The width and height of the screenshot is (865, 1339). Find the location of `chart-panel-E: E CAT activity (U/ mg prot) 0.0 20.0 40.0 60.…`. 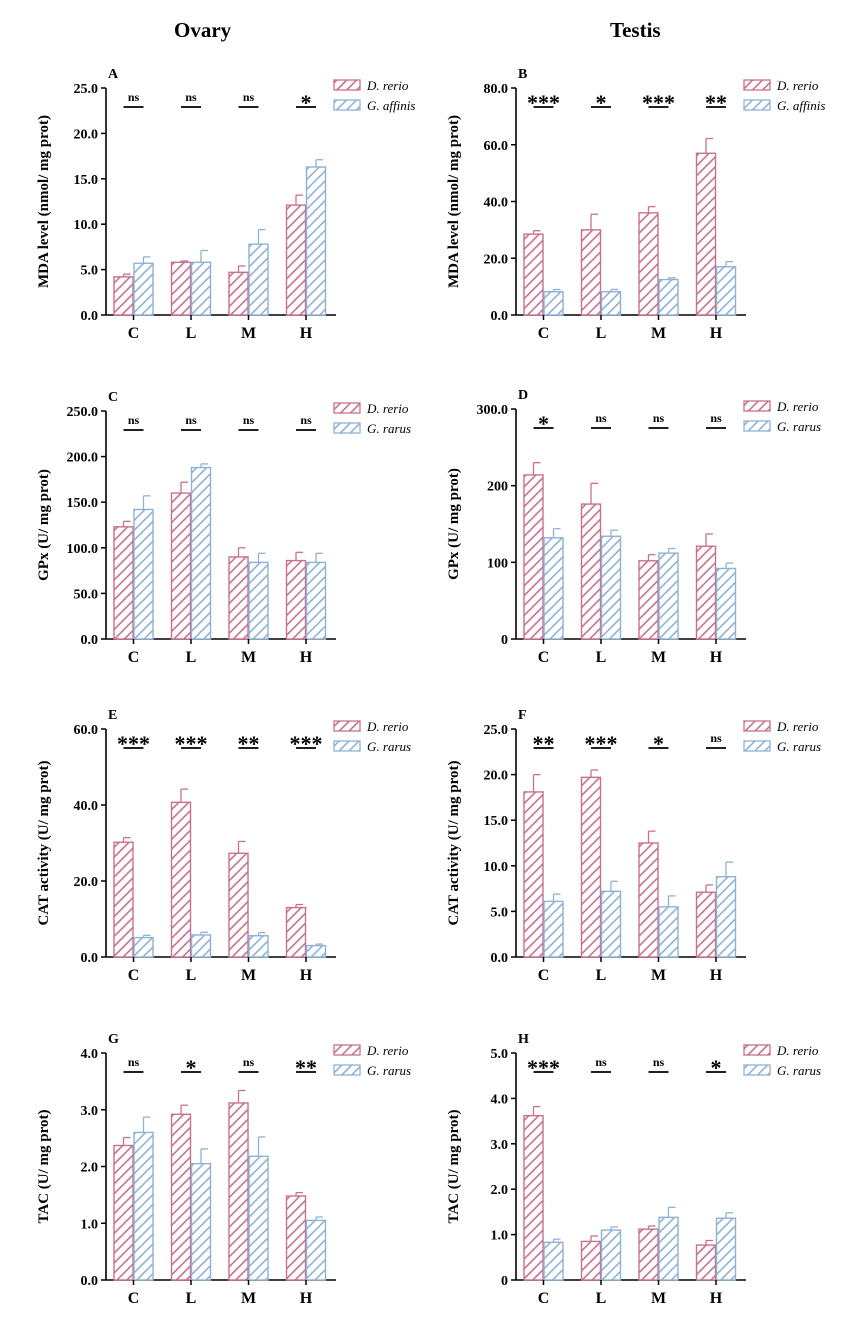

chart-panel-E: E CAT activity (U/ mg prot) 0.0 20.0 40.0 60.… is located at coordinates (223, 846).